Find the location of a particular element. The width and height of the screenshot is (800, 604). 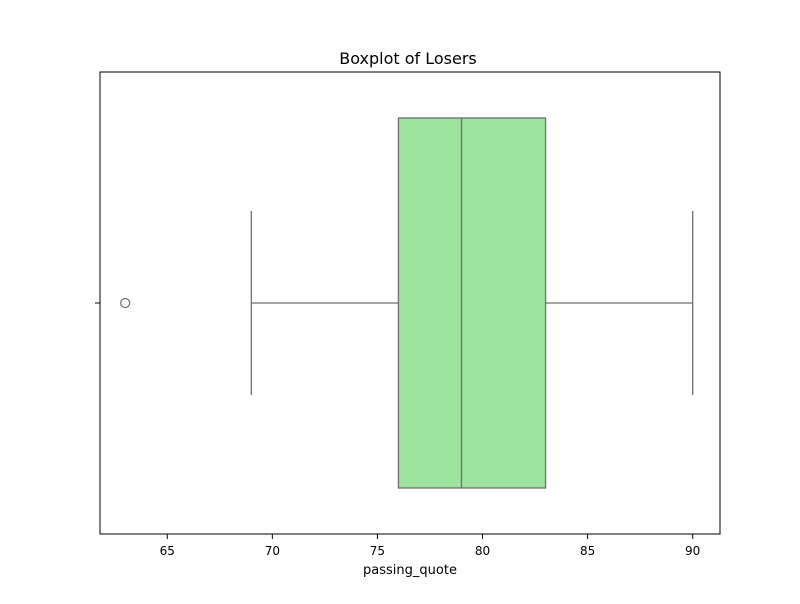

box-iqr is located at coordinates (472, 303).